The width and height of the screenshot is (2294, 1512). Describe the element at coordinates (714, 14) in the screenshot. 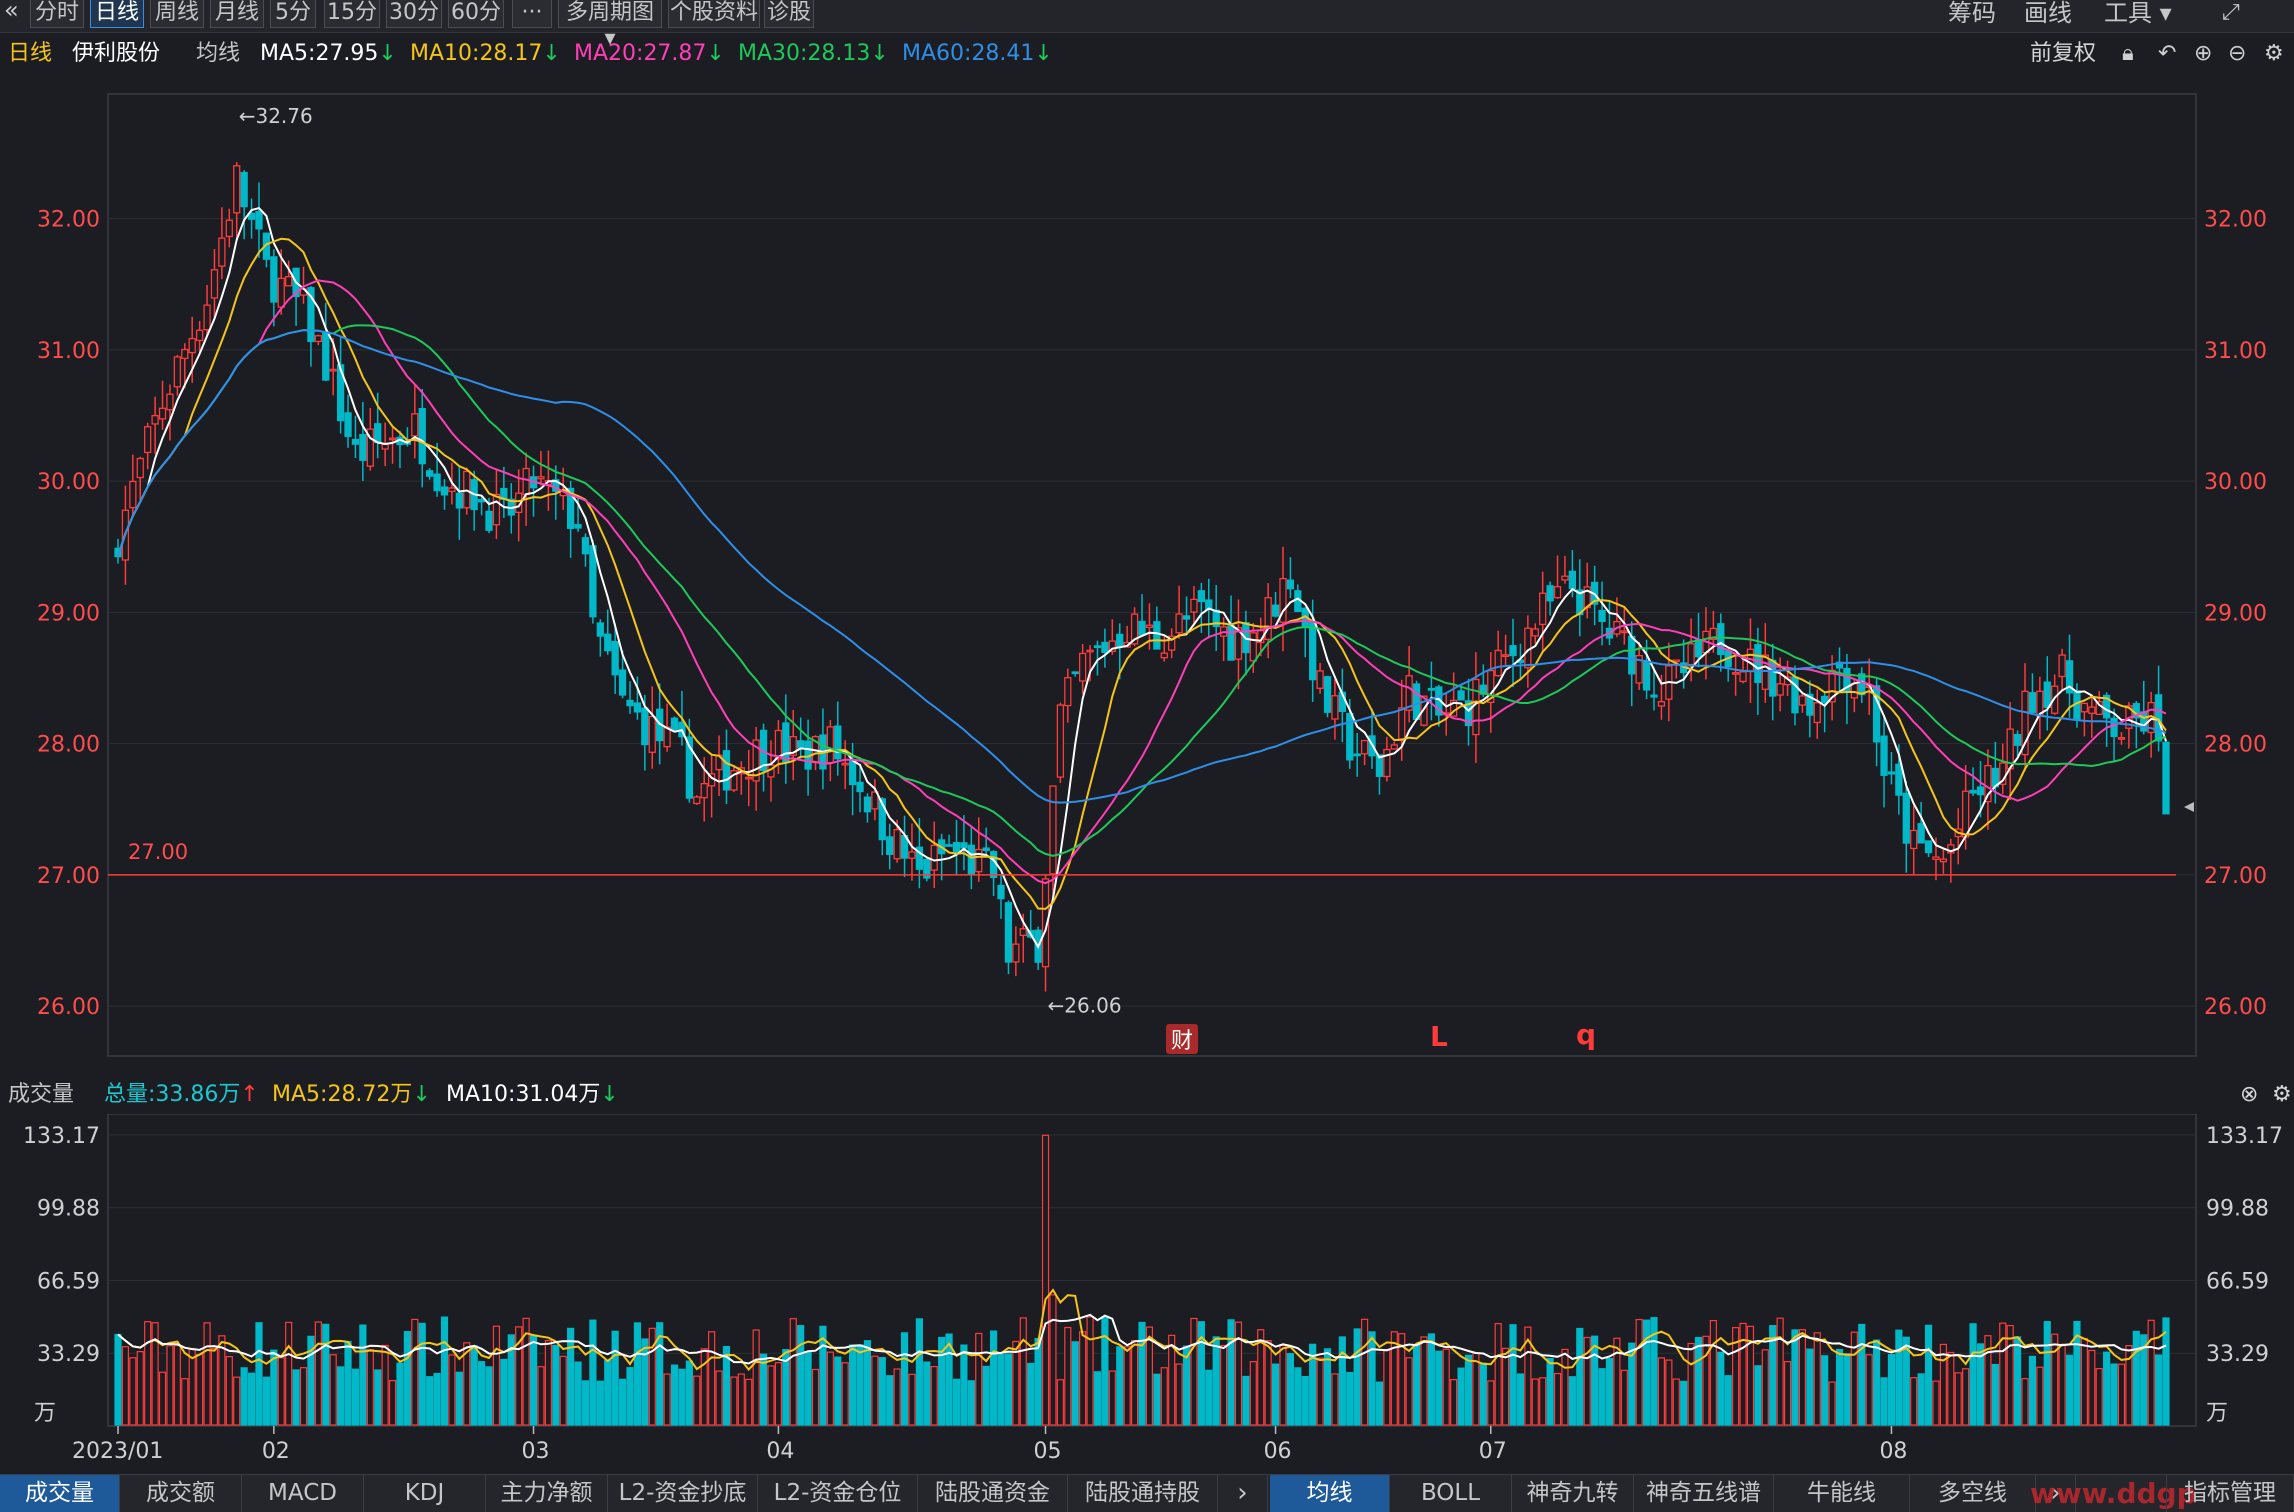

I see `stock-profile-button: 个股资料` at that location.